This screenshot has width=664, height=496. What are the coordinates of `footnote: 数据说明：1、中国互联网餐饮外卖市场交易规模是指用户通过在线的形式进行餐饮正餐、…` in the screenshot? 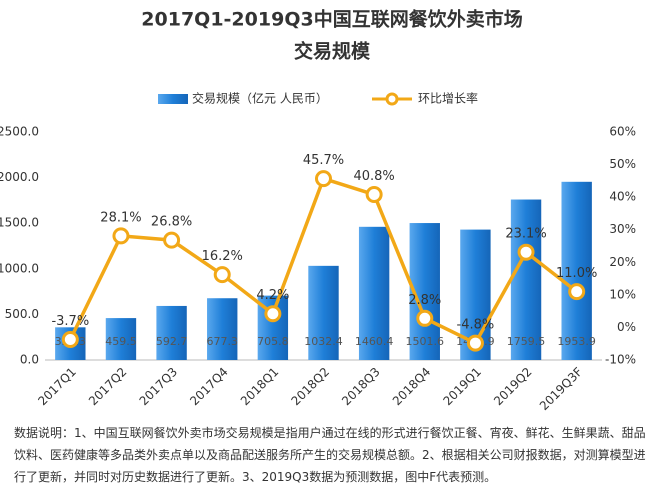 It's located at (330, 455).